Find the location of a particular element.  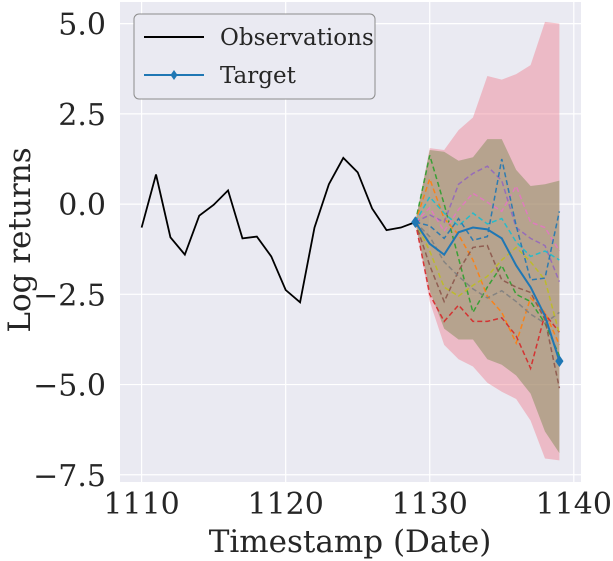

series-observations is located at coordinates (278, 230).